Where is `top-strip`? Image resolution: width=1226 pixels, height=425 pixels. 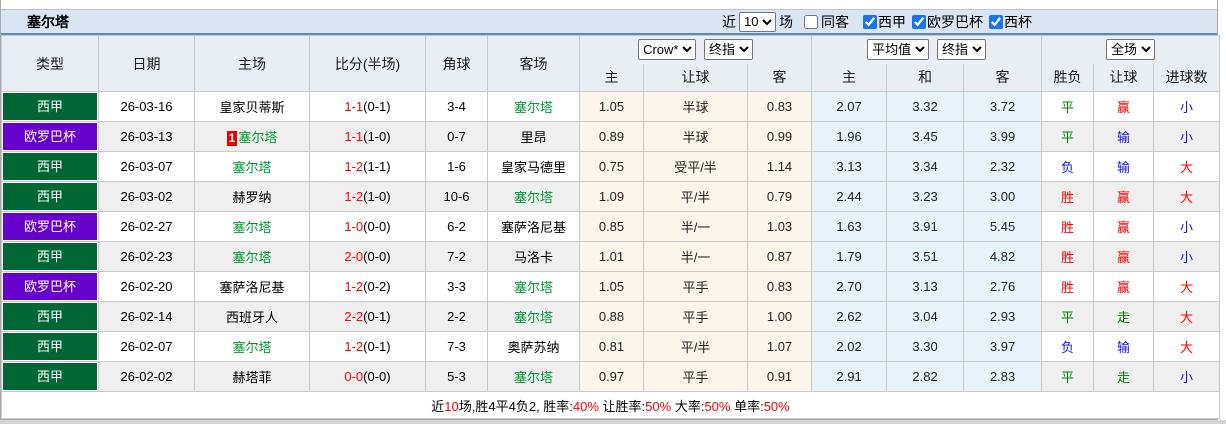
top-strip is located at coordinates (609, 4).